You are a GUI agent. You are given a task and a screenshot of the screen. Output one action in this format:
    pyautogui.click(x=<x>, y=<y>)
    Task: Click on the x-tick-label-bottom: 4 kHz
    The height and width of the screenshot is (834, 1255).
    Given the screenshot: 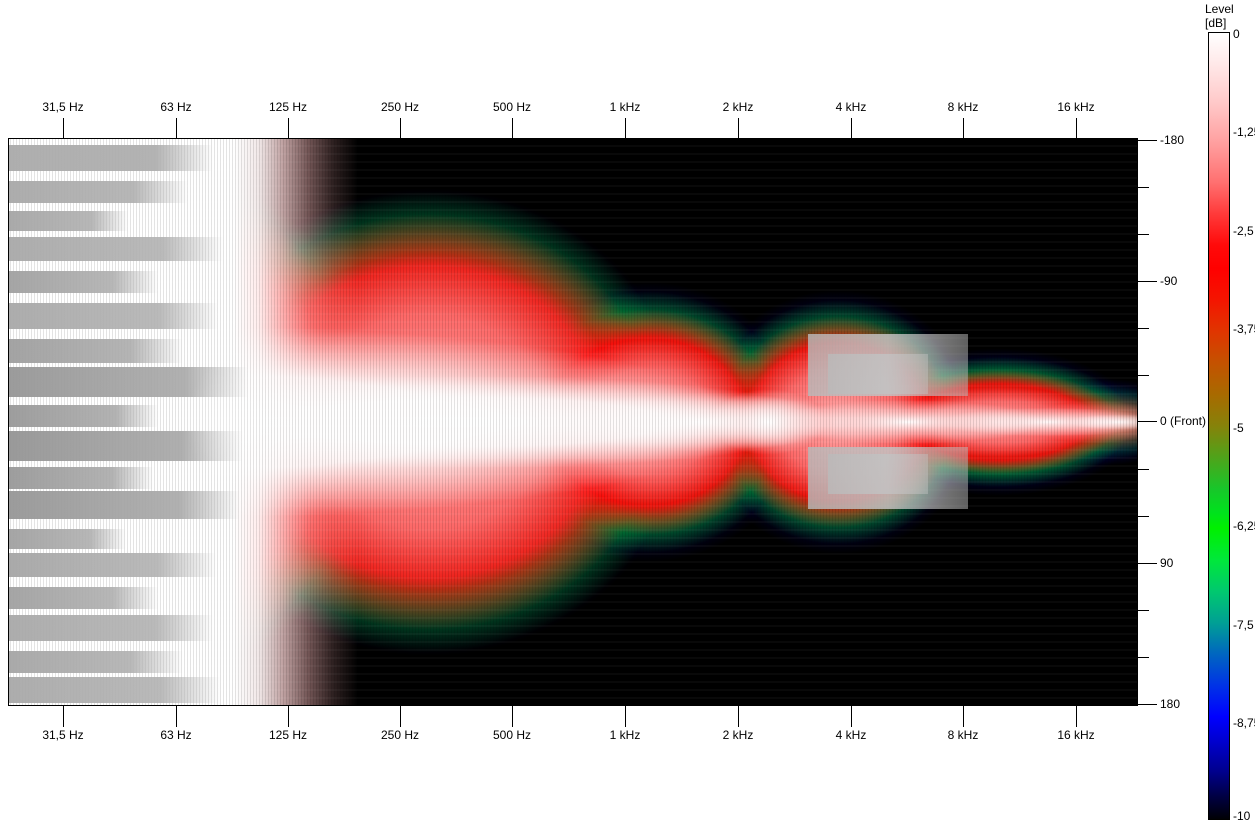 What is the action you would take?
    pyautogui.click(x=851, y=735)
    